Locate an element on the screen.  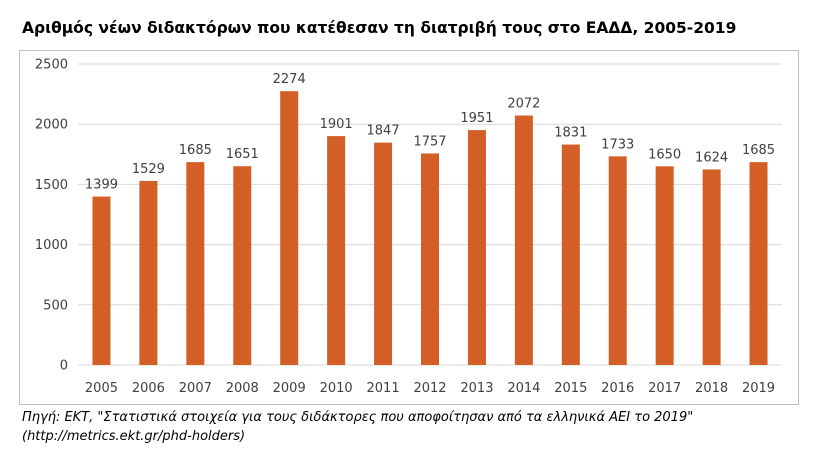
data-label: 2274 is located at coordinates (289, 79).